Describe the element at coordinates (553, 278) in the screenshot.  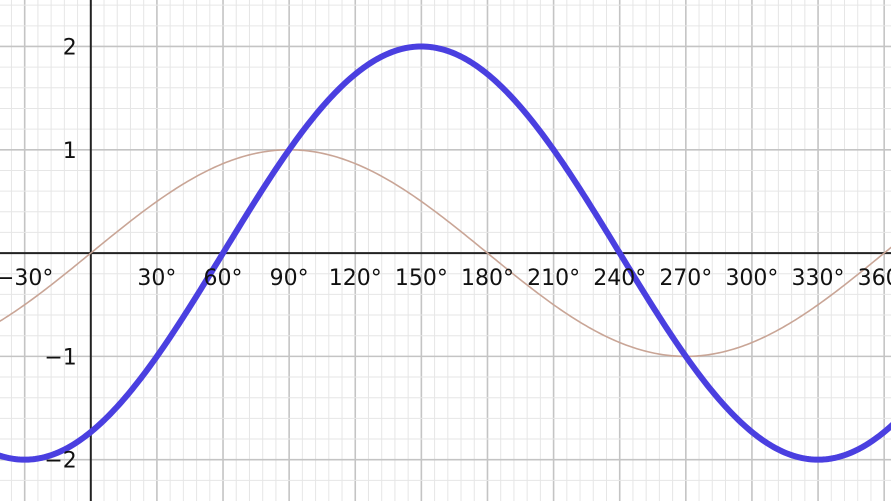
I see `x-tick-label: 210°` at that location.